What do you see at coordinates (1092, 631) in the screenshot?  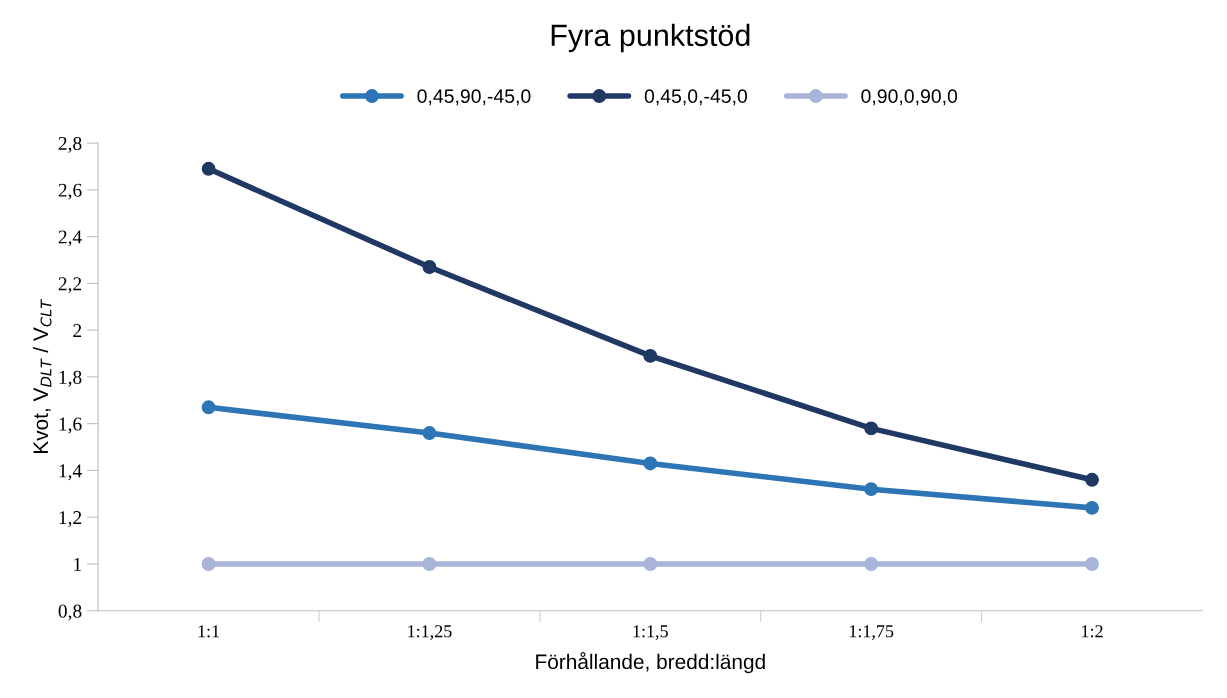 I see `x-tick-label: 1:2` at bounding box center [1092, 631].